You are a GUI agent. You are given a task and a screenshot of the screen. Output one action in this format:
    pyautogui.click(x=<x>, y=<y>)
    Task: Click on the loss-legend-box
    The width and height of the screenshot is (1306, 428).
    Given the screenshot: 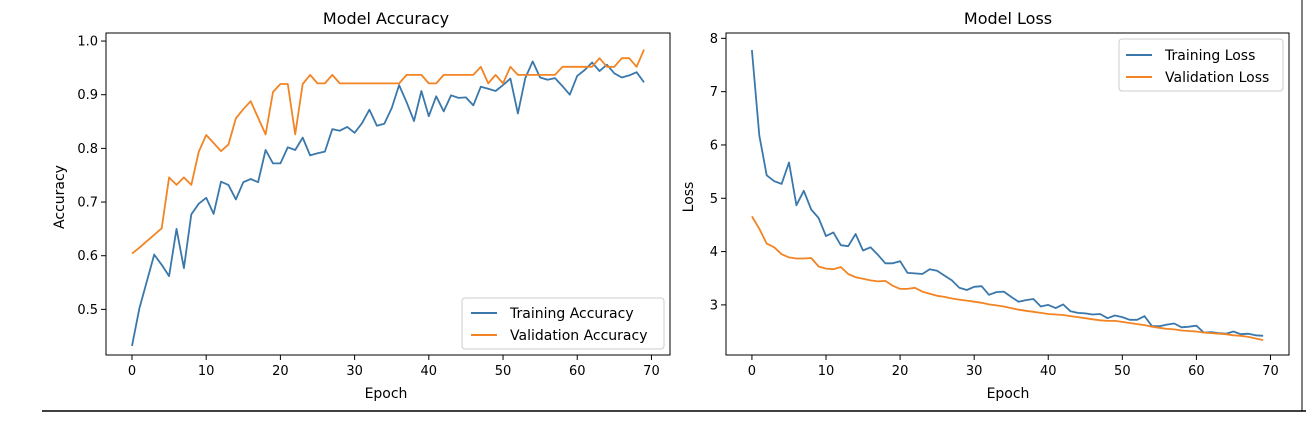 What is the action you would take?
    pyautogui.click(x=1201, y=65)
    